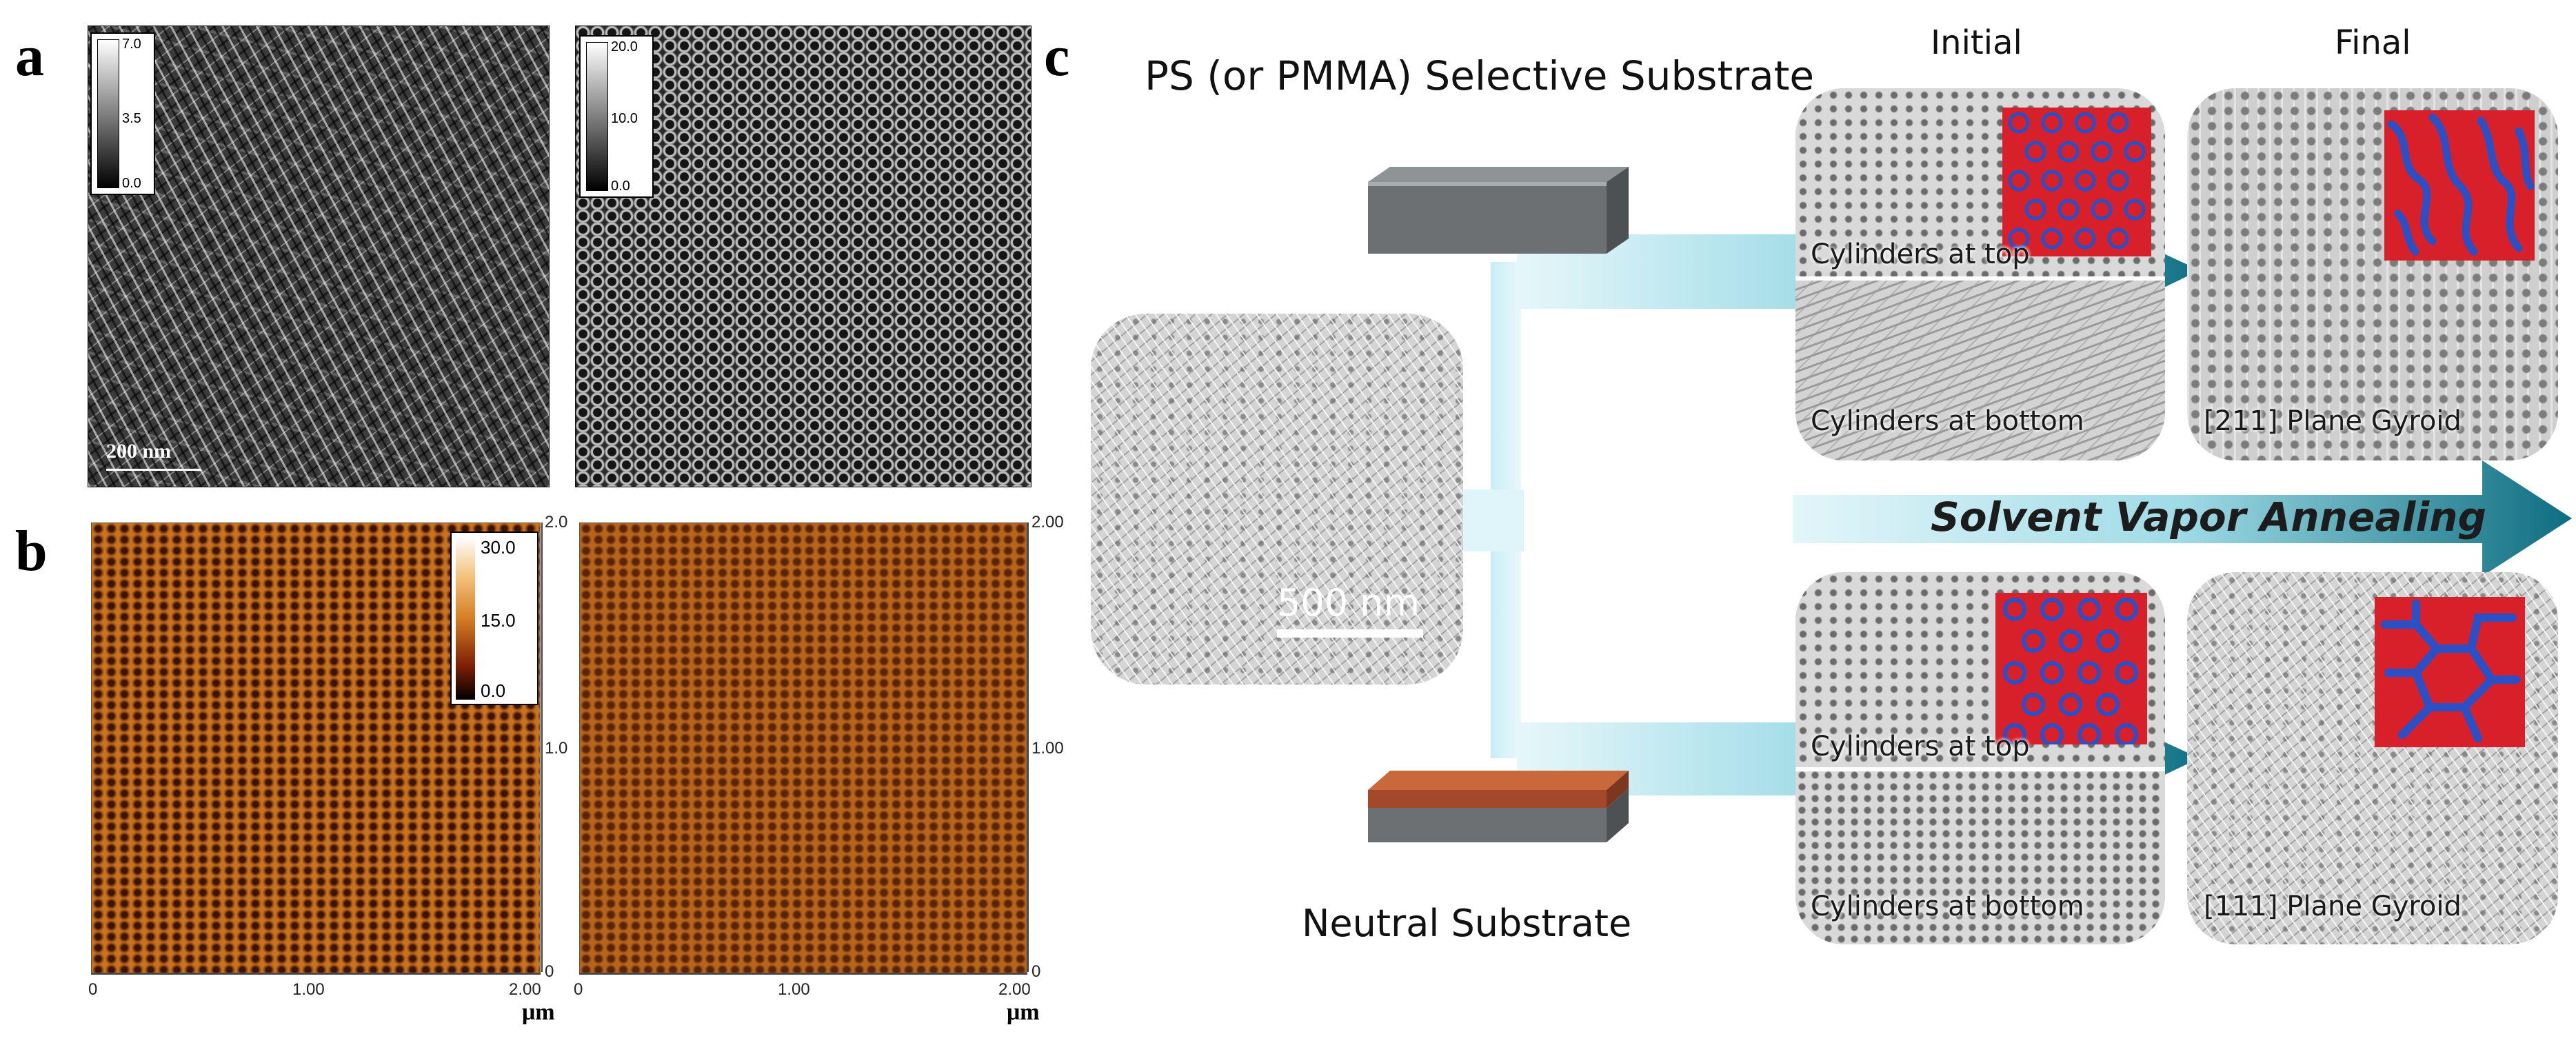 Image resolution: width=2576 pixels, height=1045 pixels. Describe the element at coordinates (498, 621) in the screenshot. I see `colorbar-tick: 15.0` at that location.